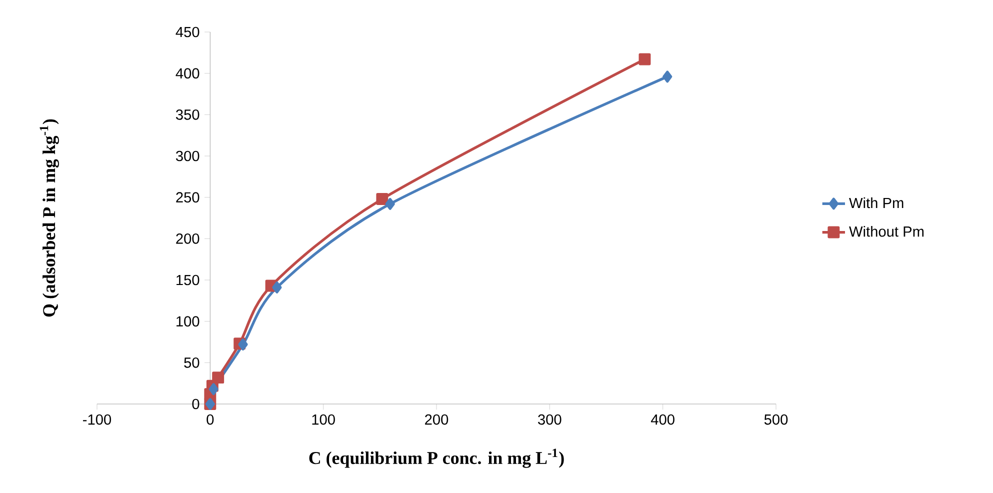 This screenshot has height=493, width=993. What do you see at coordinates (196, 404) in the screenshot?
I see `y-tick-label: 0` at bounding box center [196, 404].